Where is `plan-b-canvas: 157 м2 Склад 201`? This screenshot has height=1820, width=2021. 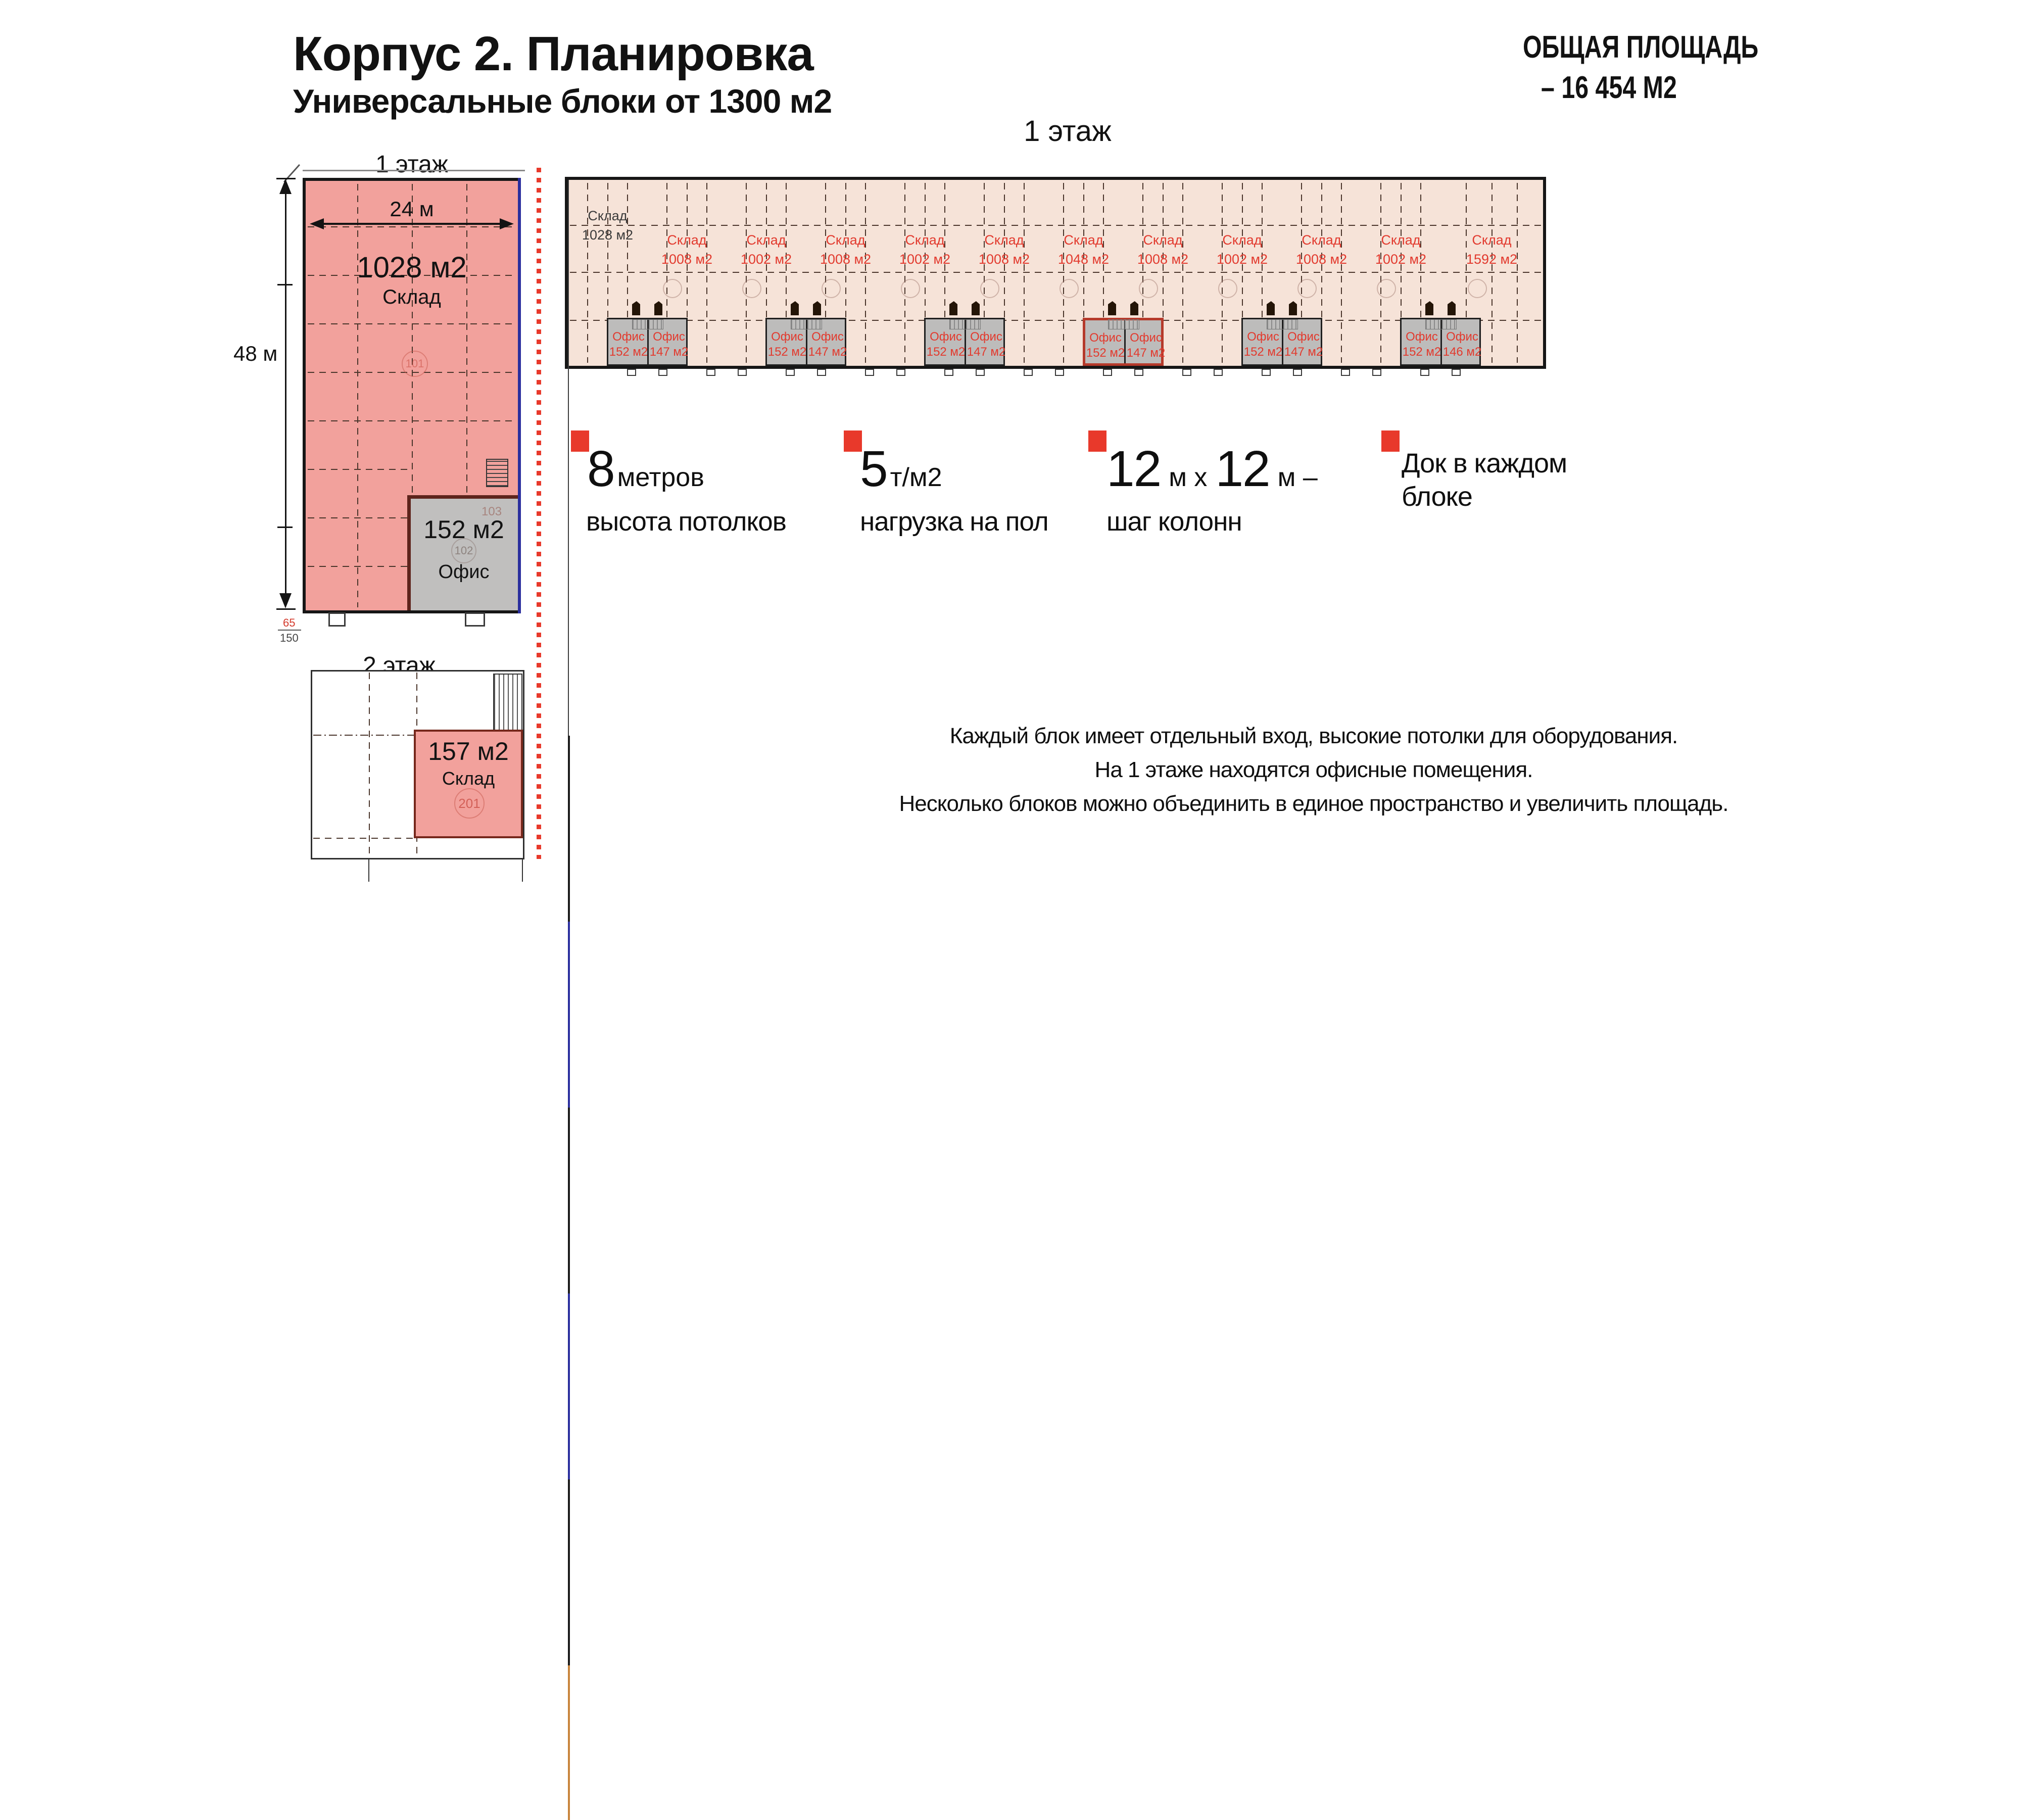 plan-b-canvas: 157 м2 Склад 201 is located at coordinates (417, 765).